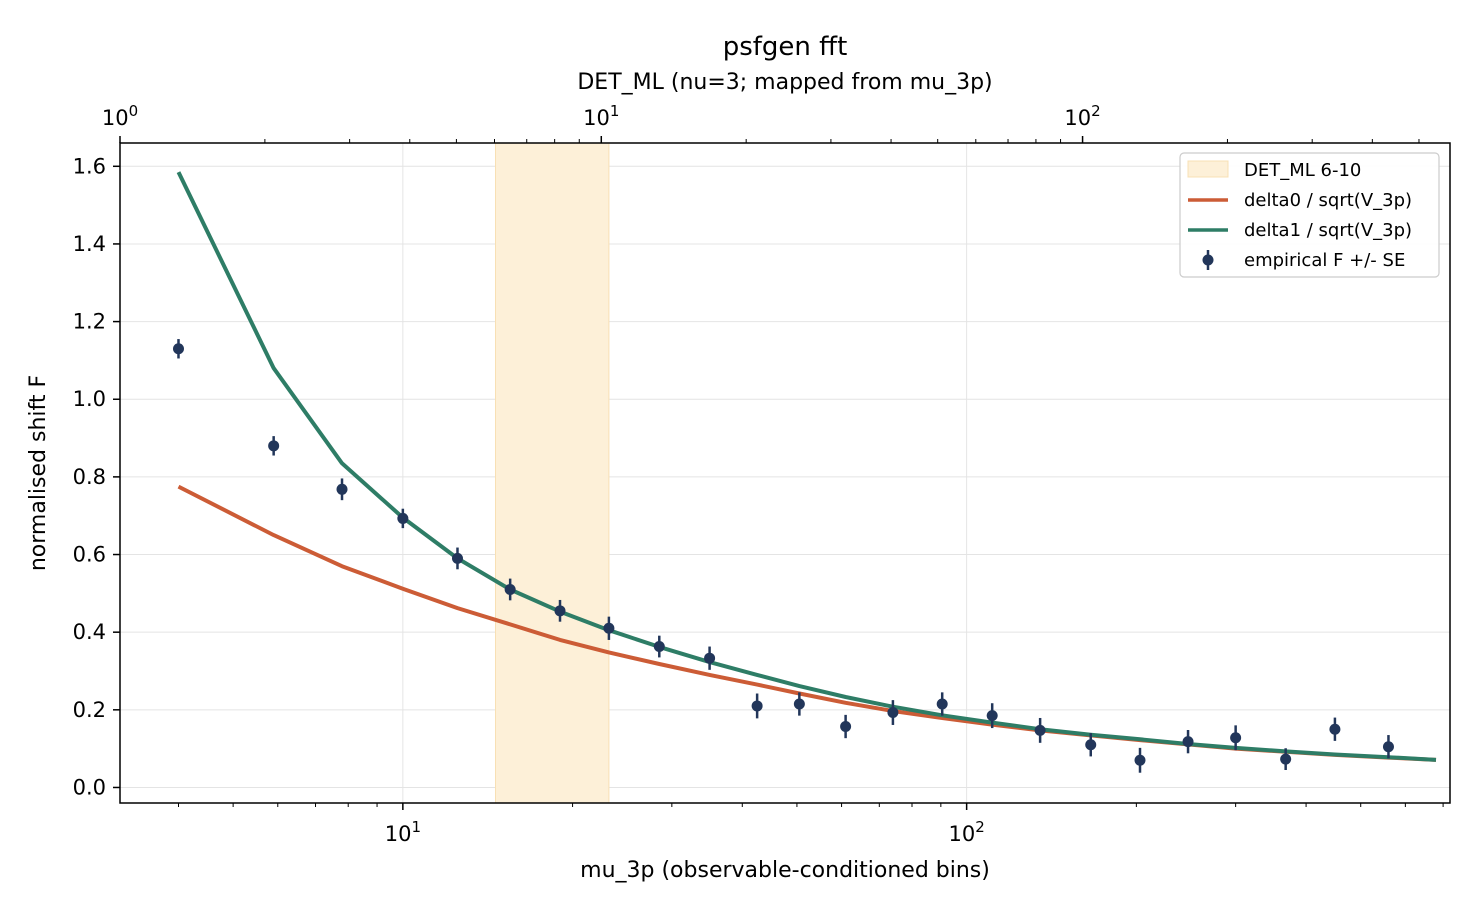 This screenshot has height=917, width=1475. I want to click on top-axis-ticks: 100 101 102, so click(761, 122).